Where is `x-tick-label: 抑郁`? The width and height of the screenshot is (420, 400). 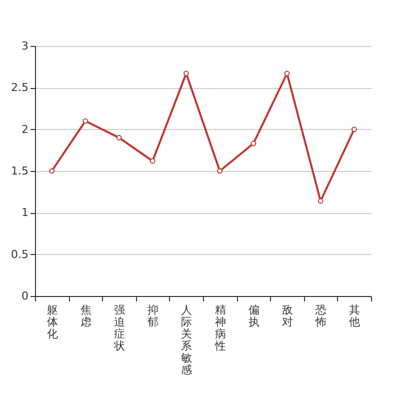 x-tick-label: 抑郁 is located at coordinates (153, 316).